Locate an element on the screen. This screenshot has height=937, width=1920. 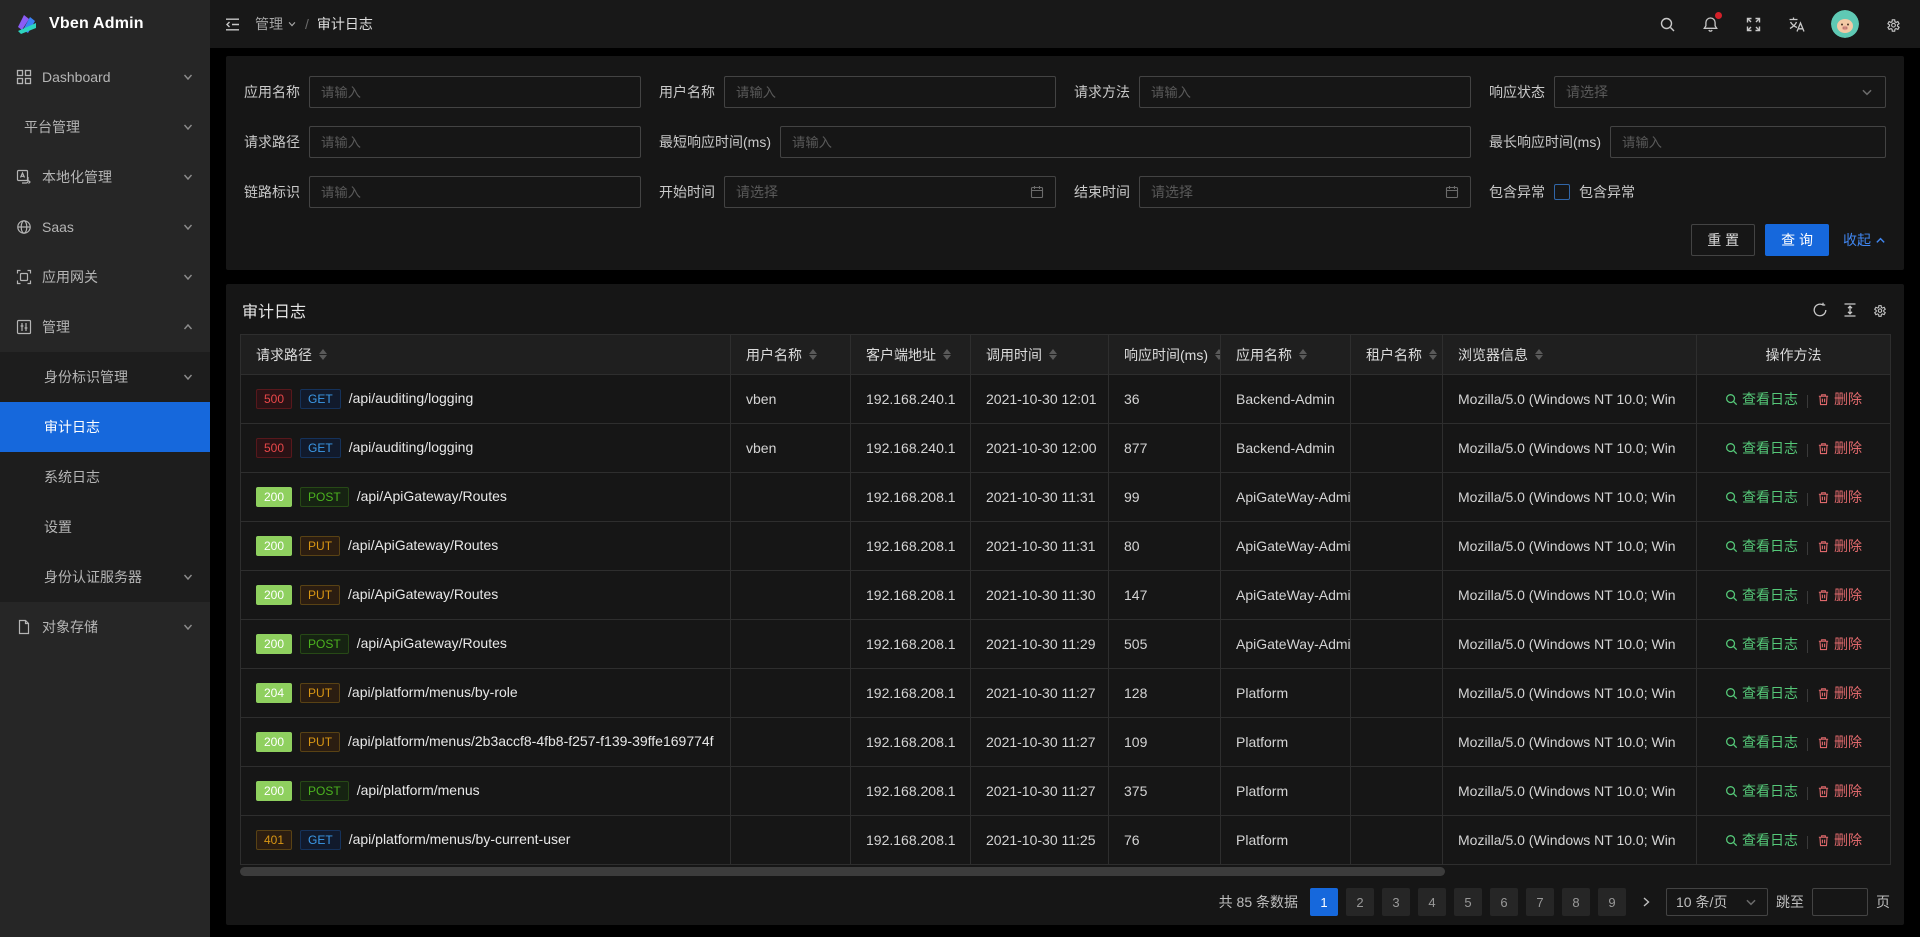
bell-icon is located at coordinates (1710, 24).